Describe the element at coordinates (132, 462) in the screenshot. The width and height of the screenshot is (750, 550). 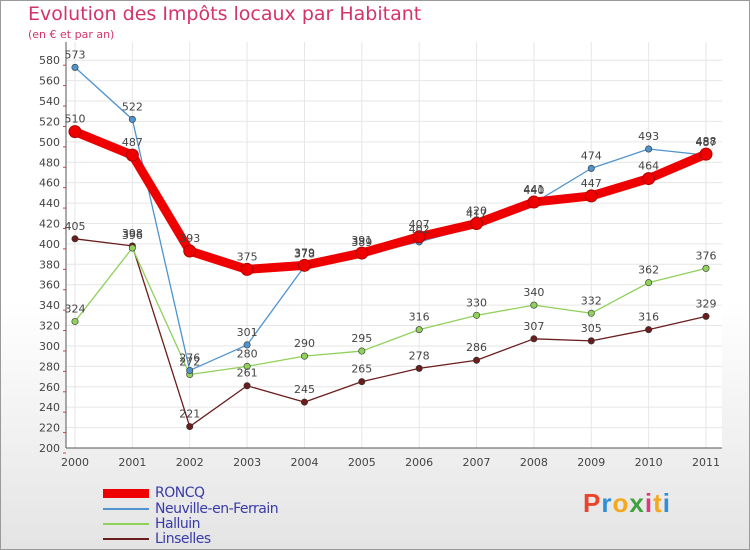
I see `x-tick-label: 2001` at that location.